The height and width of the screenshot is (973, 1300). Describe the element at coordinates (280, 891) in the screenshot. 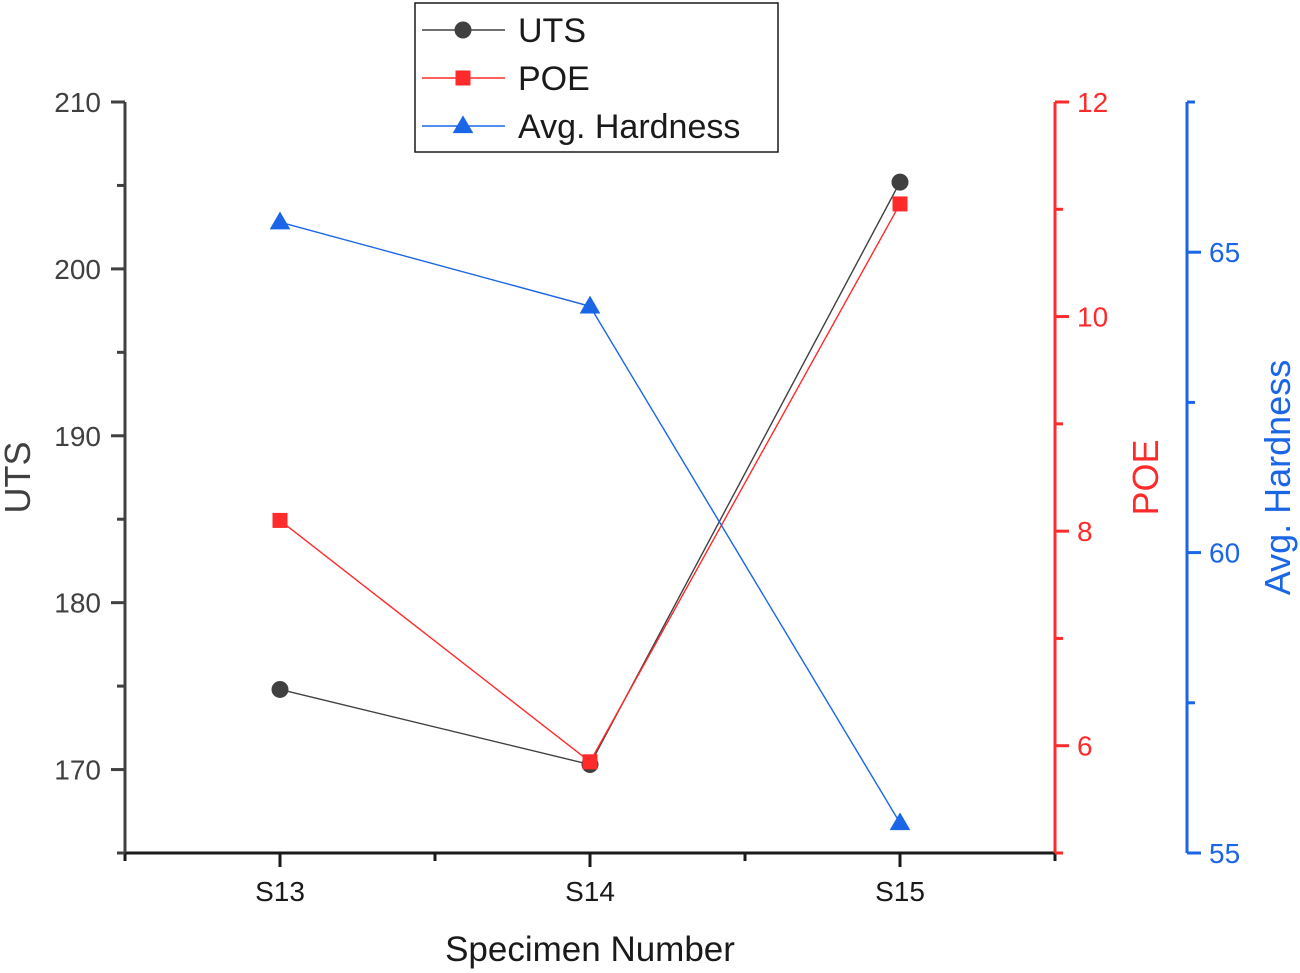

I see `x-tick-label: S13` at that location.